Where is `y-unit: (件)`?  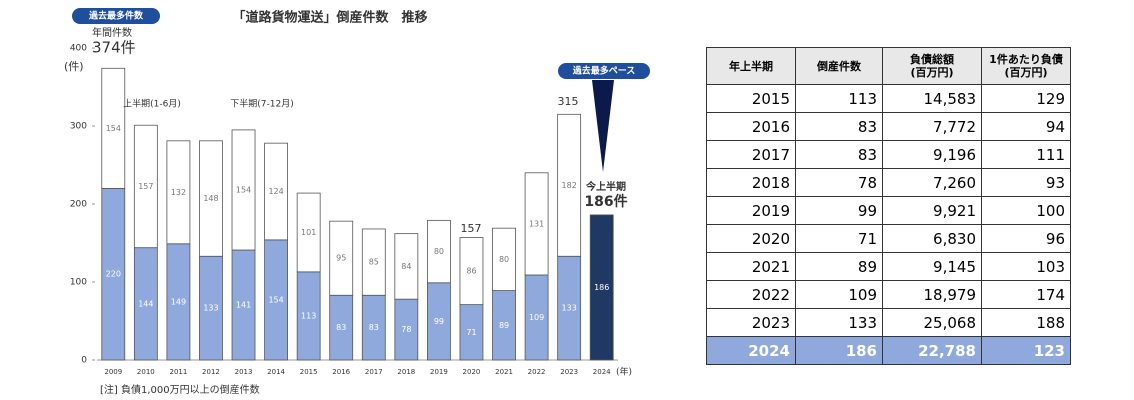
y-unit: (件) is located at coordinates (74, 66).